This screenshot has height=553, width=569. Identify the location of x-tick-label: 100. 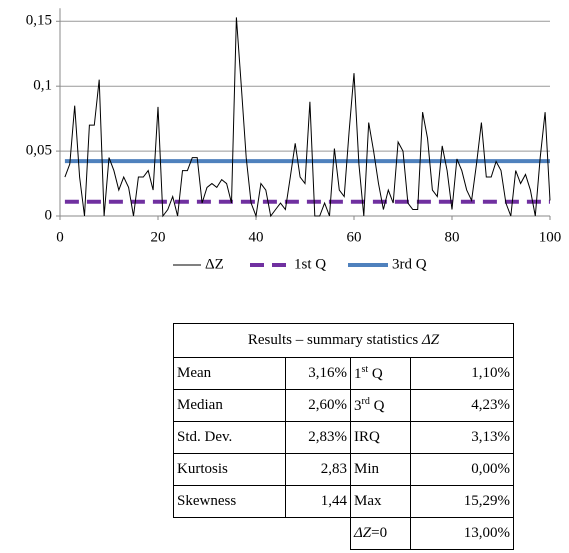
(550, 237).